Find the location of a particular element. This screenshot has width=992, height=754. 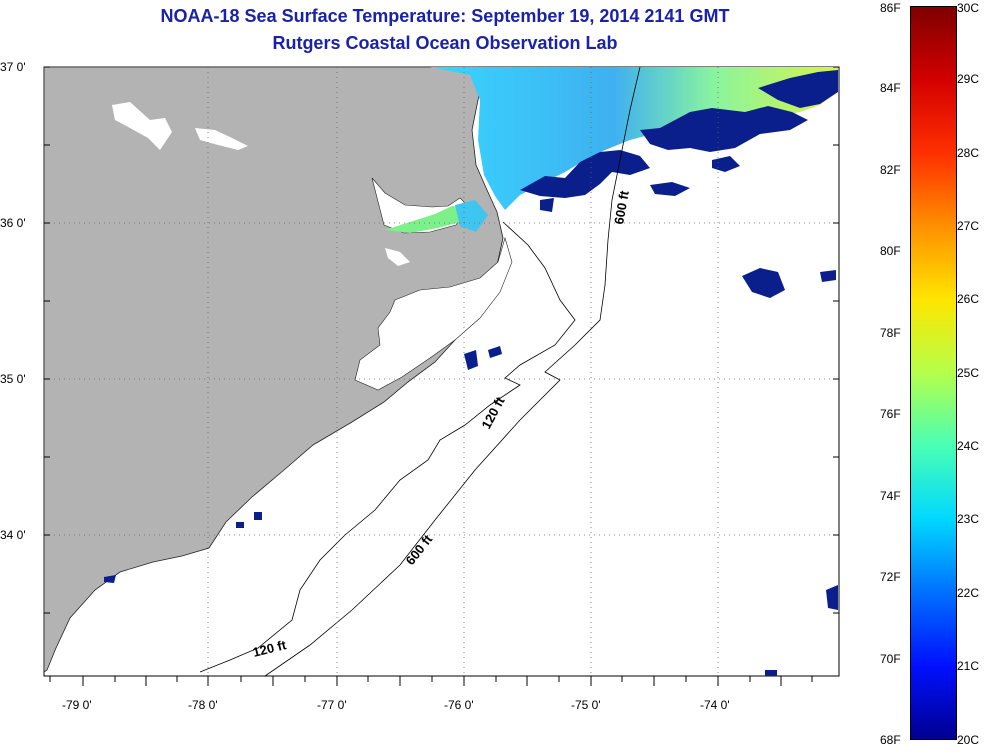

colorbar-label-c: 25C is located at coordinates (968, 373).